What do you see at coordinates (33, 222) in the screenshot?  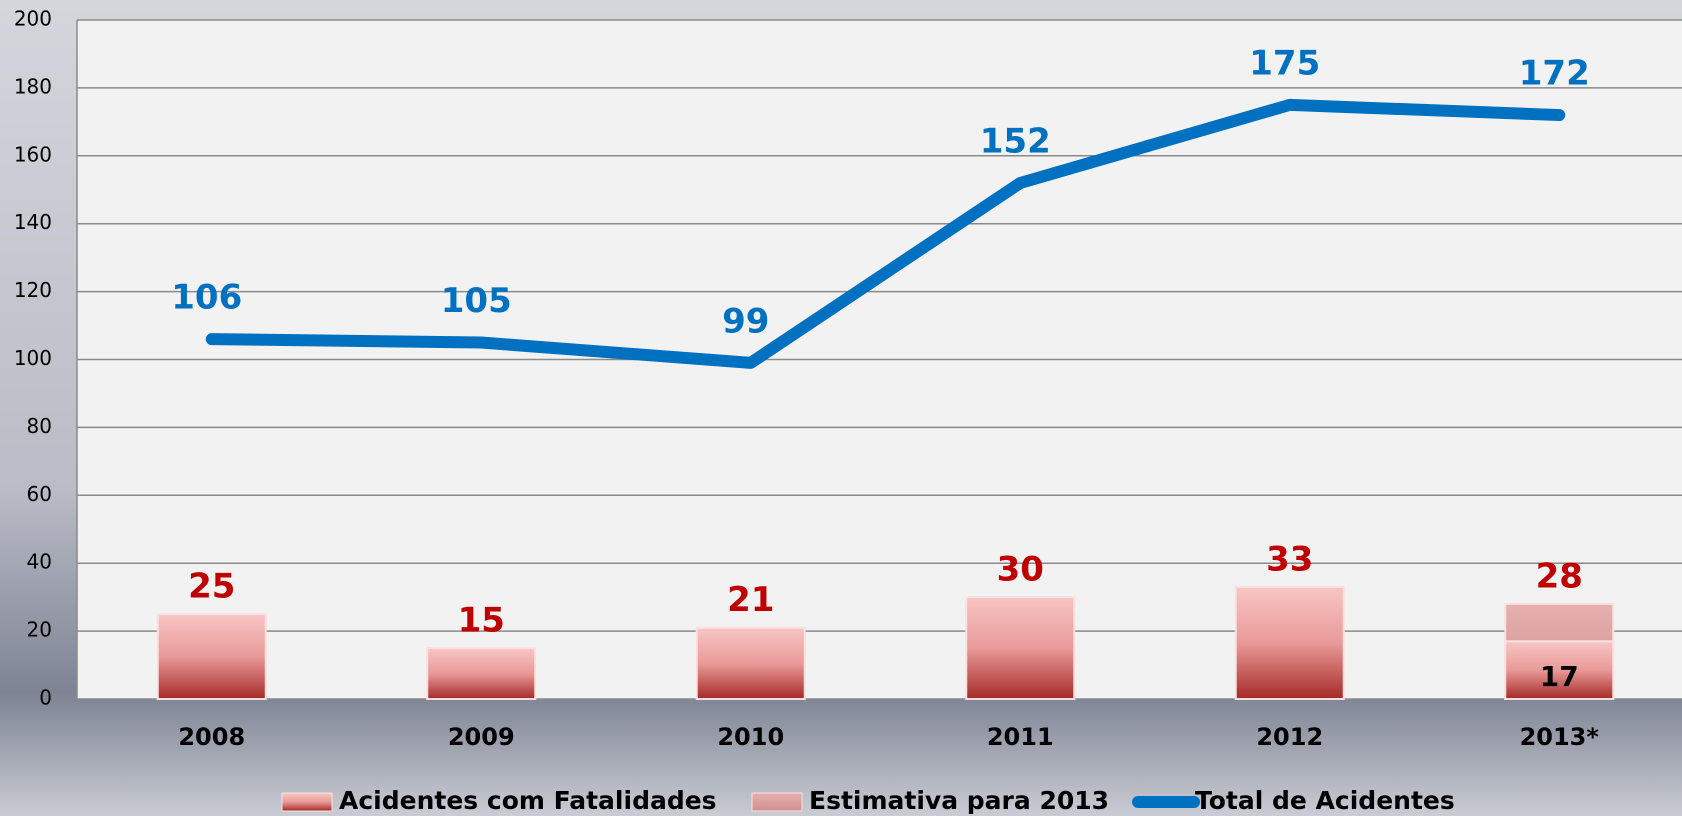 I see `y-tick-label: 140` at bounding box center [33, 222].